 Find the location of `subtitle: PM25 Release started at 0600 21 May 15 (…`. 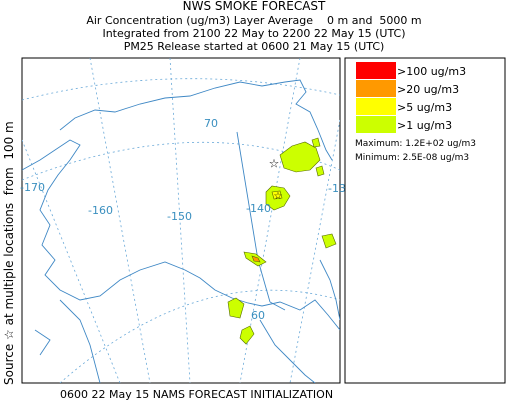

subtitle: PM25 Release started at 0600 21 May 15 (… is located at coordinates (254, 46).